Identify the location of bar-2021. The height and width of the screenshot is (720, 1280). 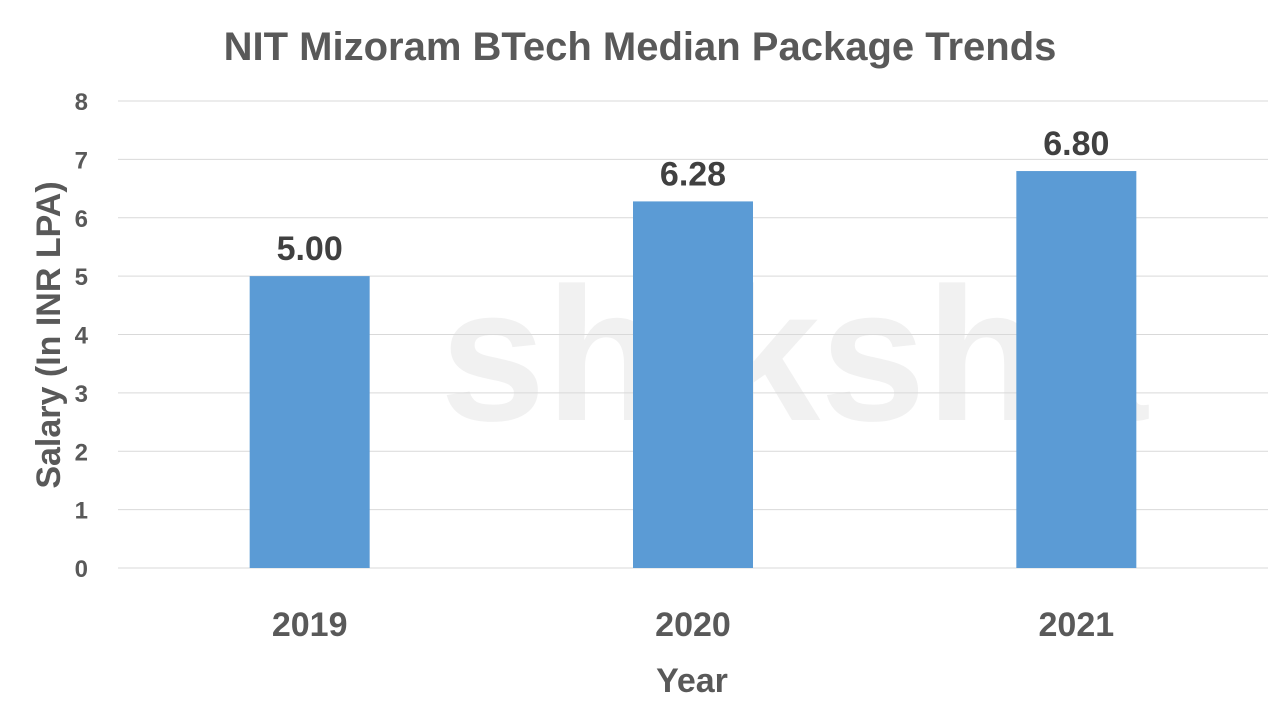
(1076, 370).